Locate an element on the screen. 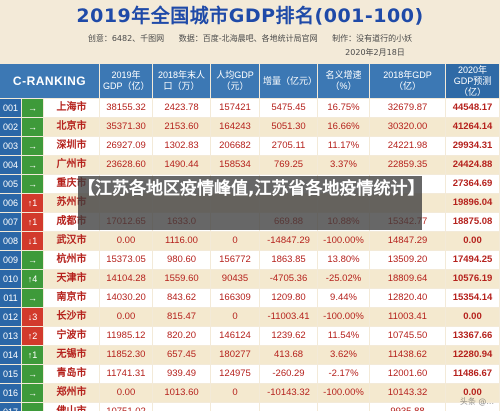 The image size is (500, 411). table-row-increase: 1239.62 is located at coordinates (288, 336).